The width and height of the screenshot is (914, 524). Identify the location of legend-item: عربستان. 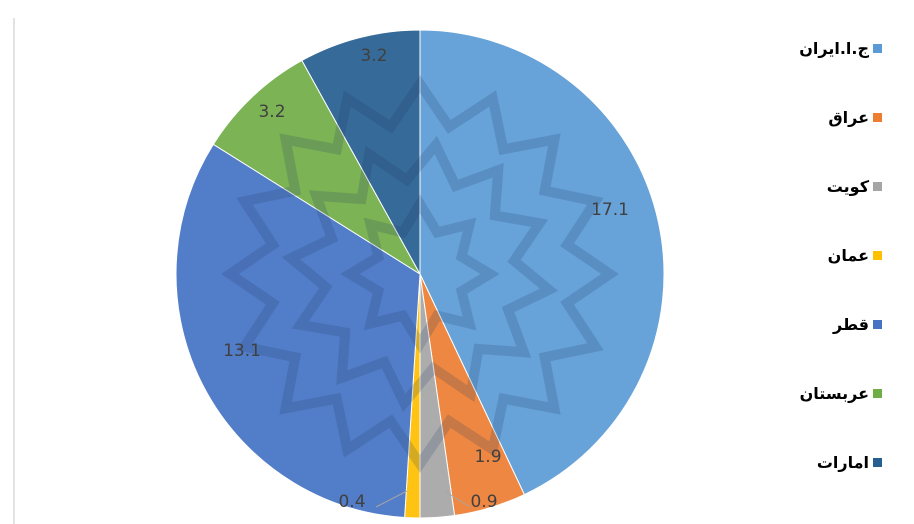
(841, 393).